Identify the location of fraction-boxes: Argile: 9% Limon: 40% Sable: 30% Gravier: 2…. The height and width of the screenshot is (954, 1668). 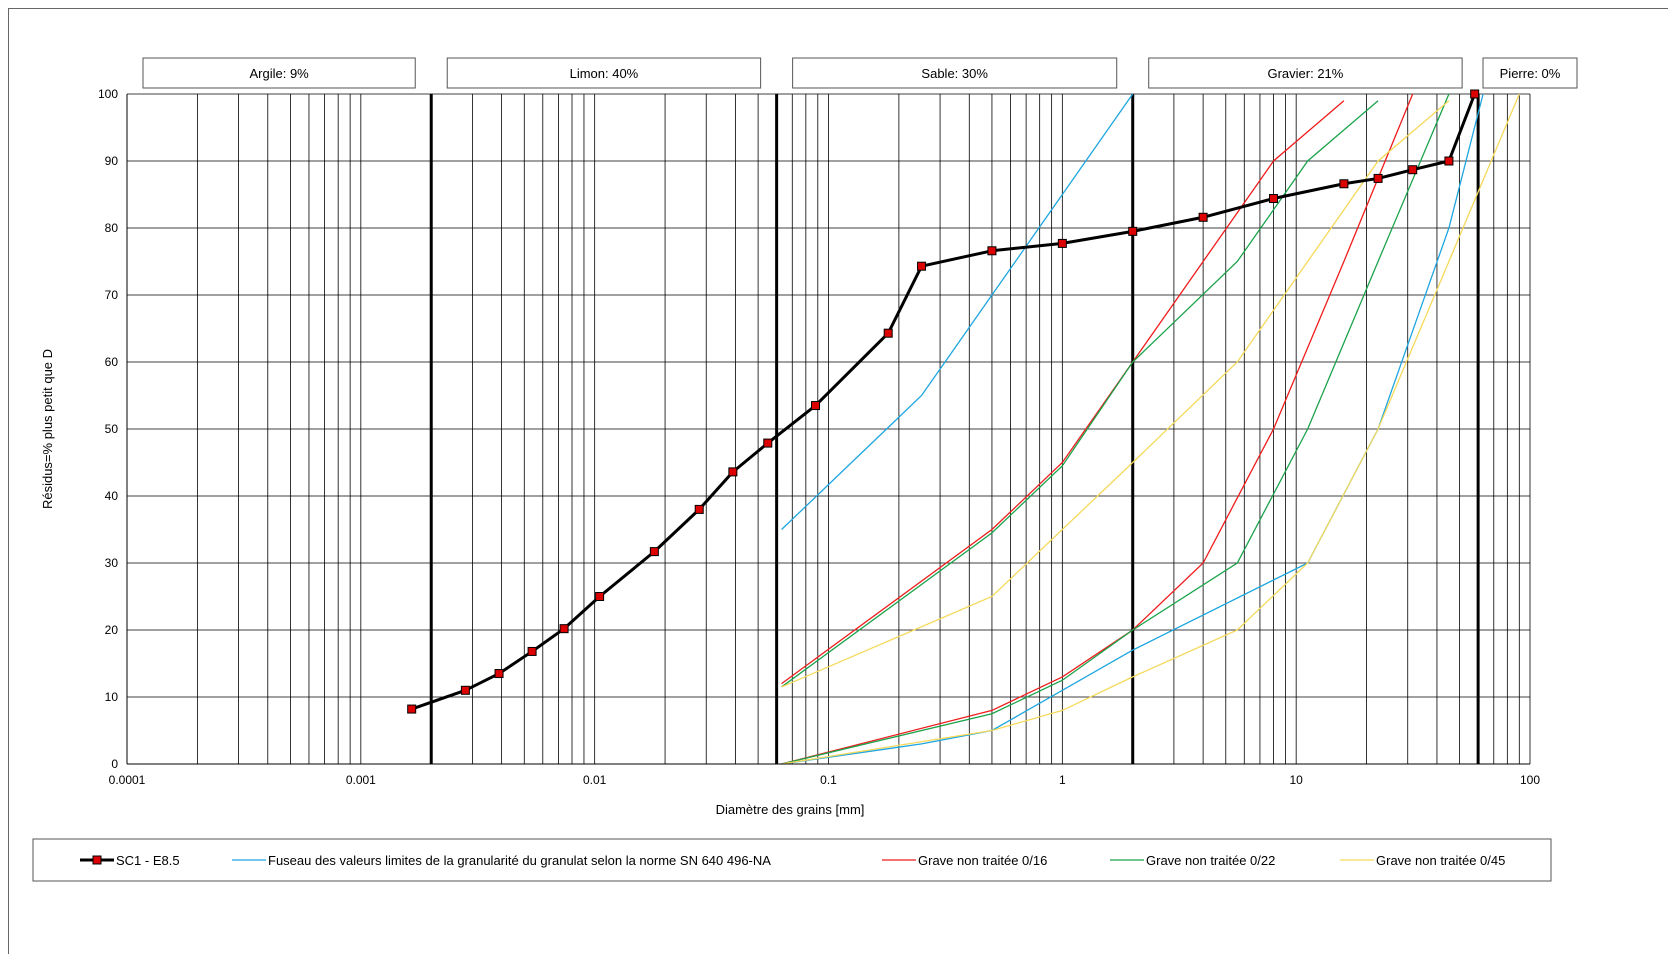
(860, 73).